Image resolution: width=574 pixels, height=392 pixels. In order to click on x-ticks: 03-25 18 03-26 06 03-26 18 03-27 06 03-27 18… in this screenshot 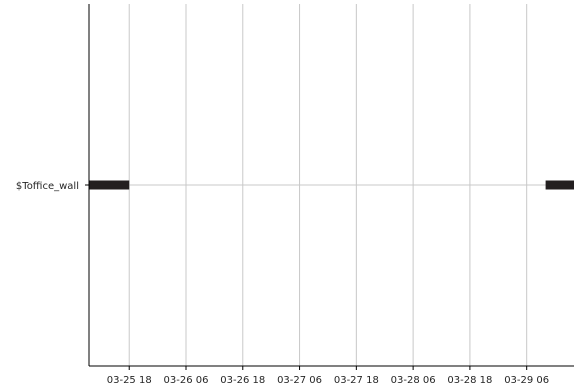, I will do `click(328, 376)`.